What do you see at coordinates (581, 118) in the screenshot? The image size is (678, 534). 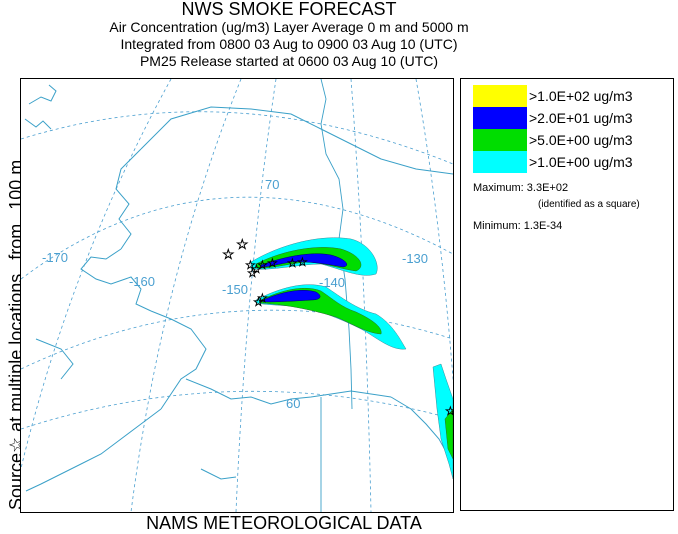 I see `legend-label: >2.0E+01 ug/m3` at bounding box center [581, 118].